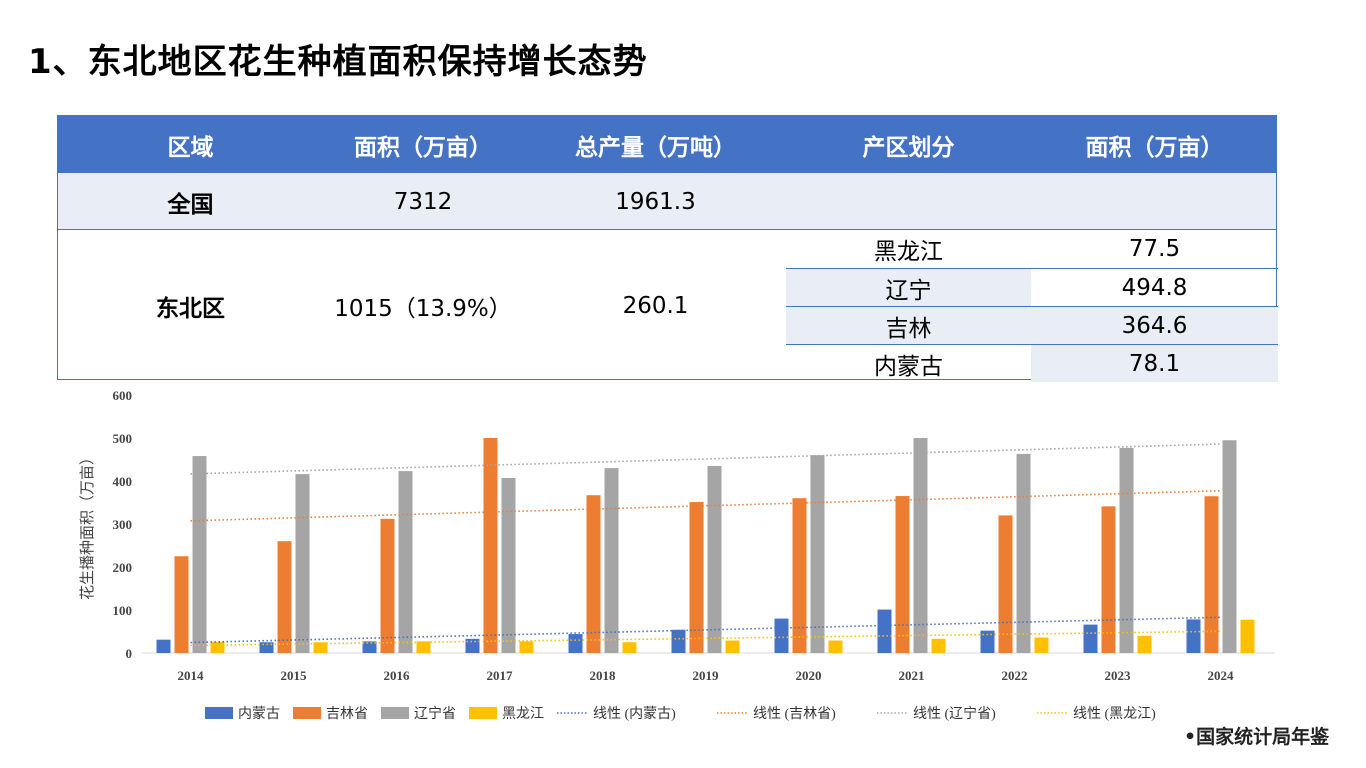  I want to click on bar-吉林省-2021, so click(902, 574).